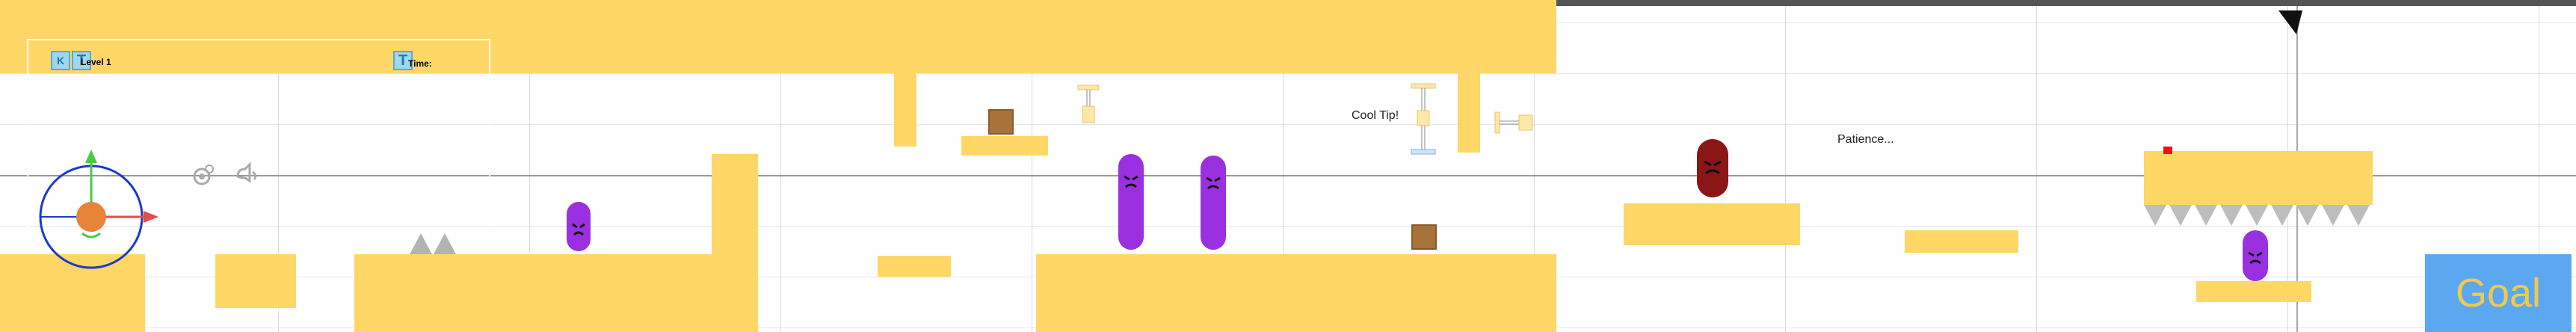  Describe the element at coordinates (778, 36) in the screenshot. I see `ceiling-platform` at that location.